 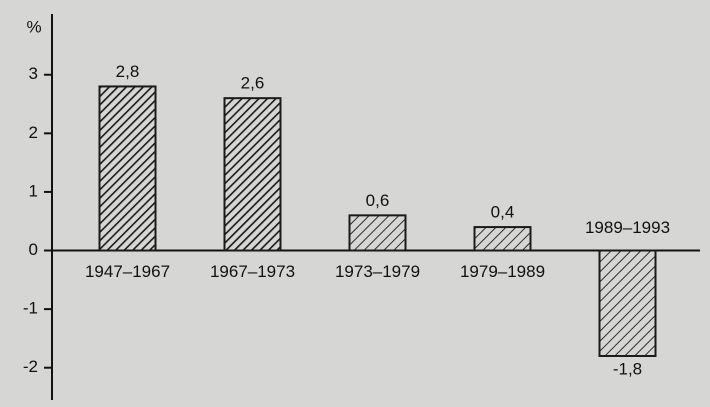 What do you see at coordinates (503, 212) in the screenshot?
I see `value-label: 0,4` at bounding box center [503, 212].